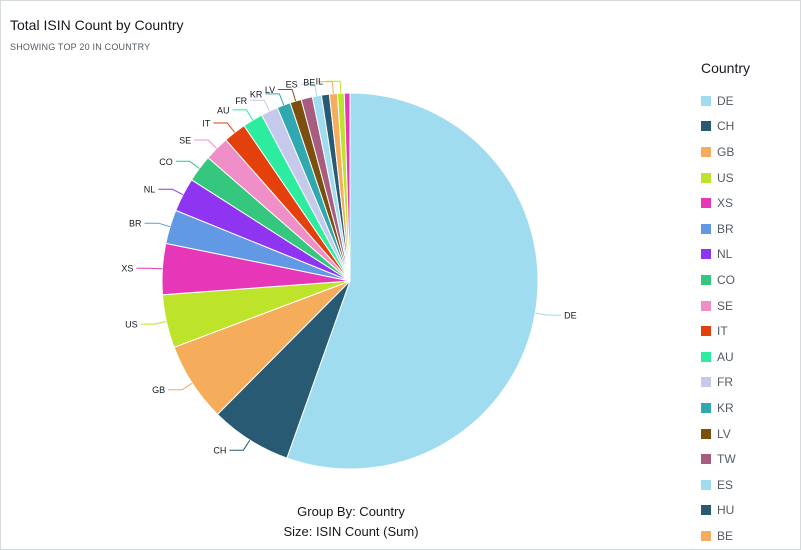  Describe the element at coordinates (726, 510) in the screenshot. I see `legend-label: HU` at that location.